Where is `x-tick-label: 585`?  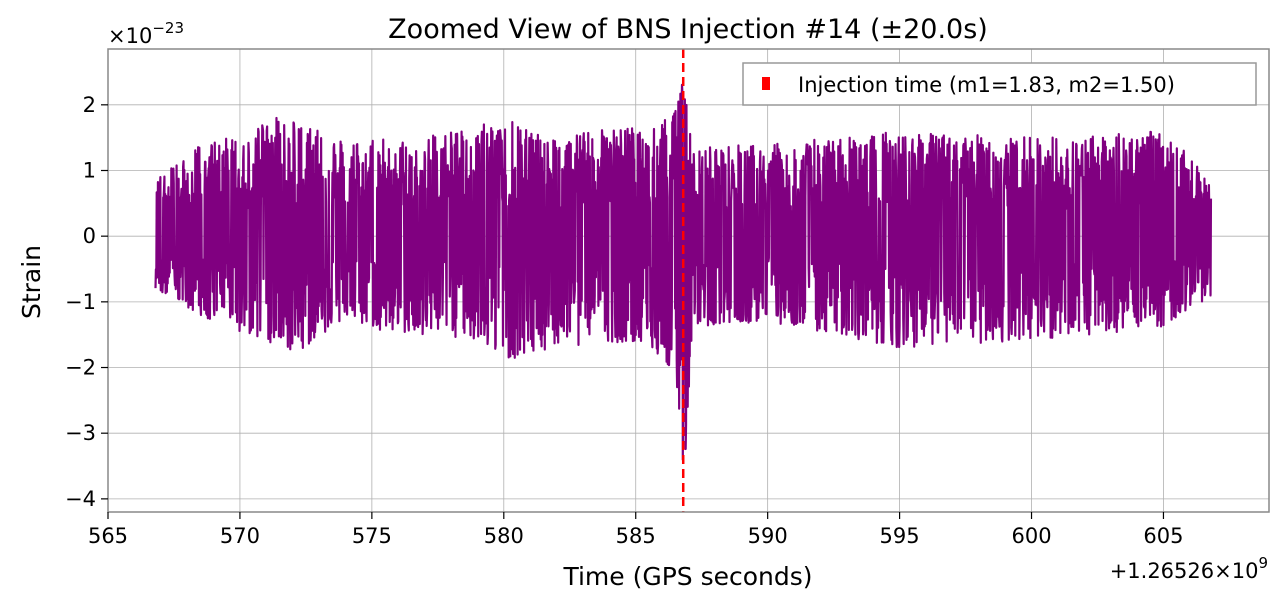 x-tick-label: 585 is located at coordinates (636, 536).